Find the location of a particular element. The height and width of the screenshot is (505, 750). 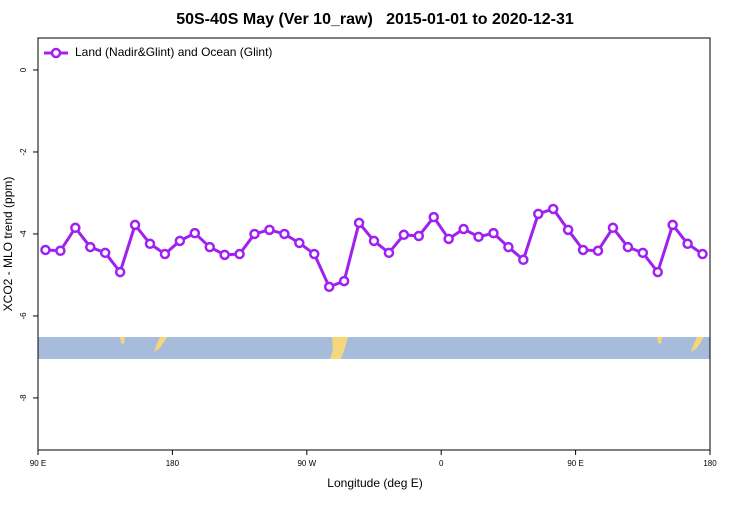

y-axis-label: XCO2 - MLO trend (ppm) is located at coordinates (8, 244).